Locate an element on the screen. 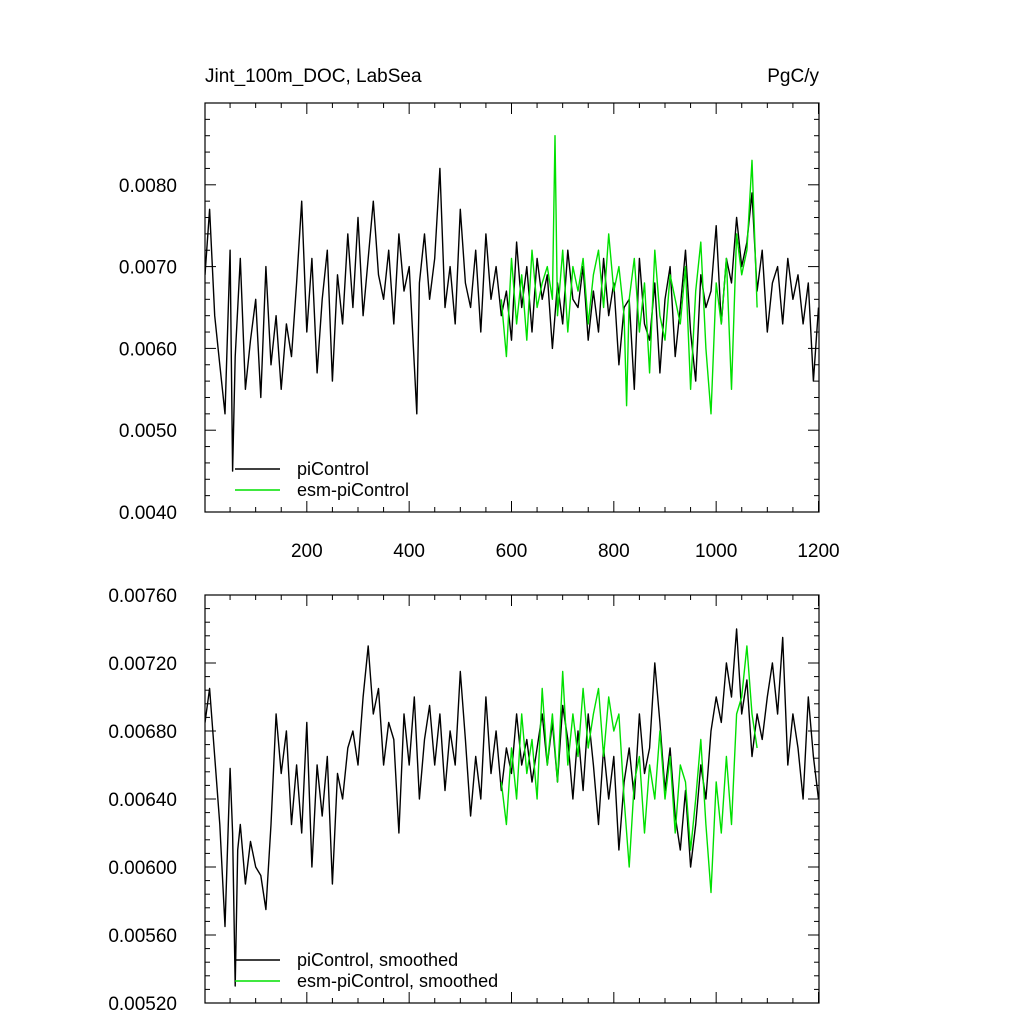  x-tick-label: 400 is located at coordinates (409, 551).